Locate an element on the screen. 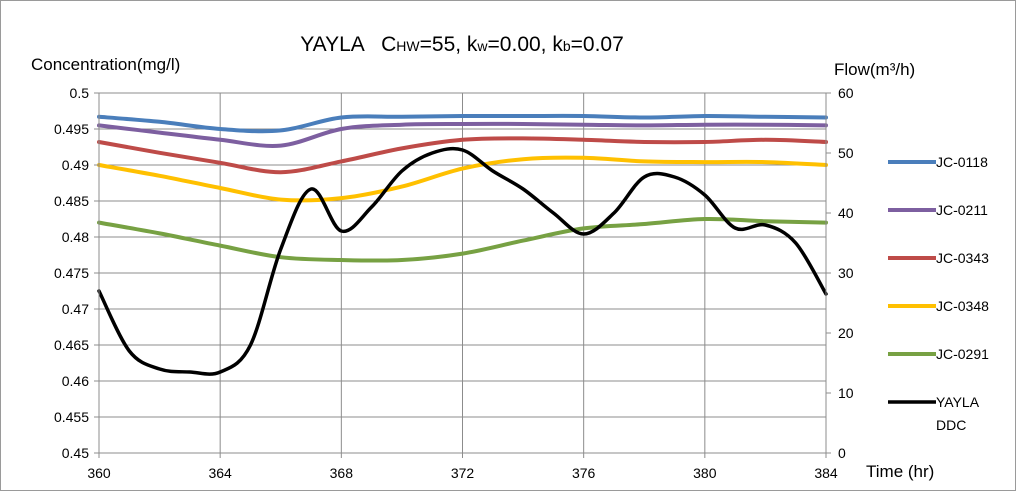 Image resolution: width=1016 pixels, height=492 pixels. title-part: HW is located at coordinates (408, 46).